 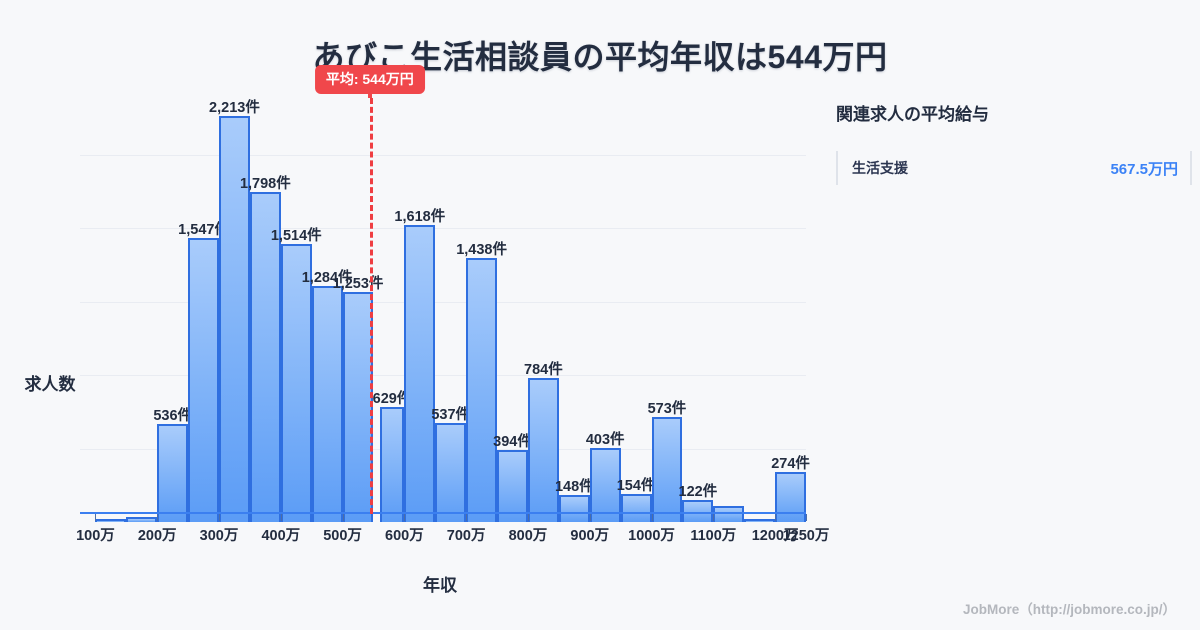 I want to click on x-axis-tick-label: 900万, so click(x=590, y=536).